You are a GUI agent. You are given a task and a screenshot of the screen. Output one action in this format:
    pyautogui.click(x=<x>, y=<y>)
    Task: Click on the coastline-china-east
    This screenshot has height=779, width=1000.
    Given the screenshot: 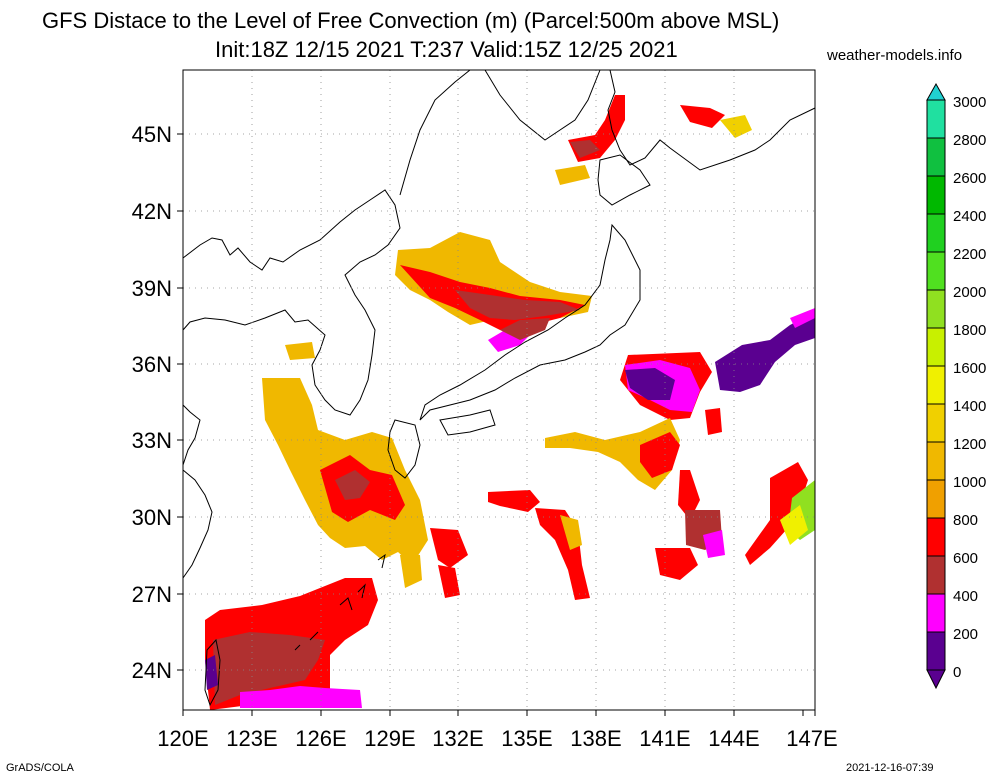 What is the action you would take?
    pyautogui.click(x=197, y=491)
    